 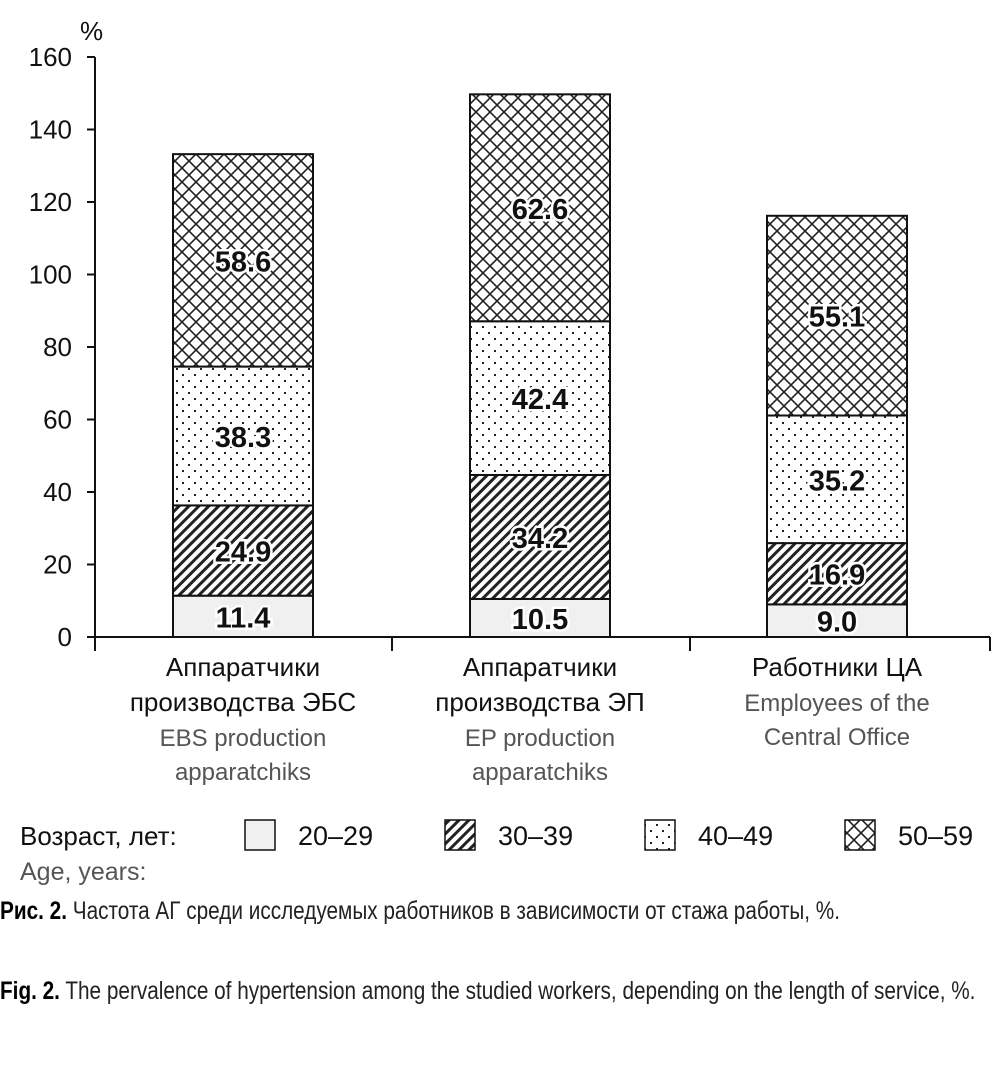 I want to click on category-label-ru: производства ЭБС, so click(x=243, y=702).